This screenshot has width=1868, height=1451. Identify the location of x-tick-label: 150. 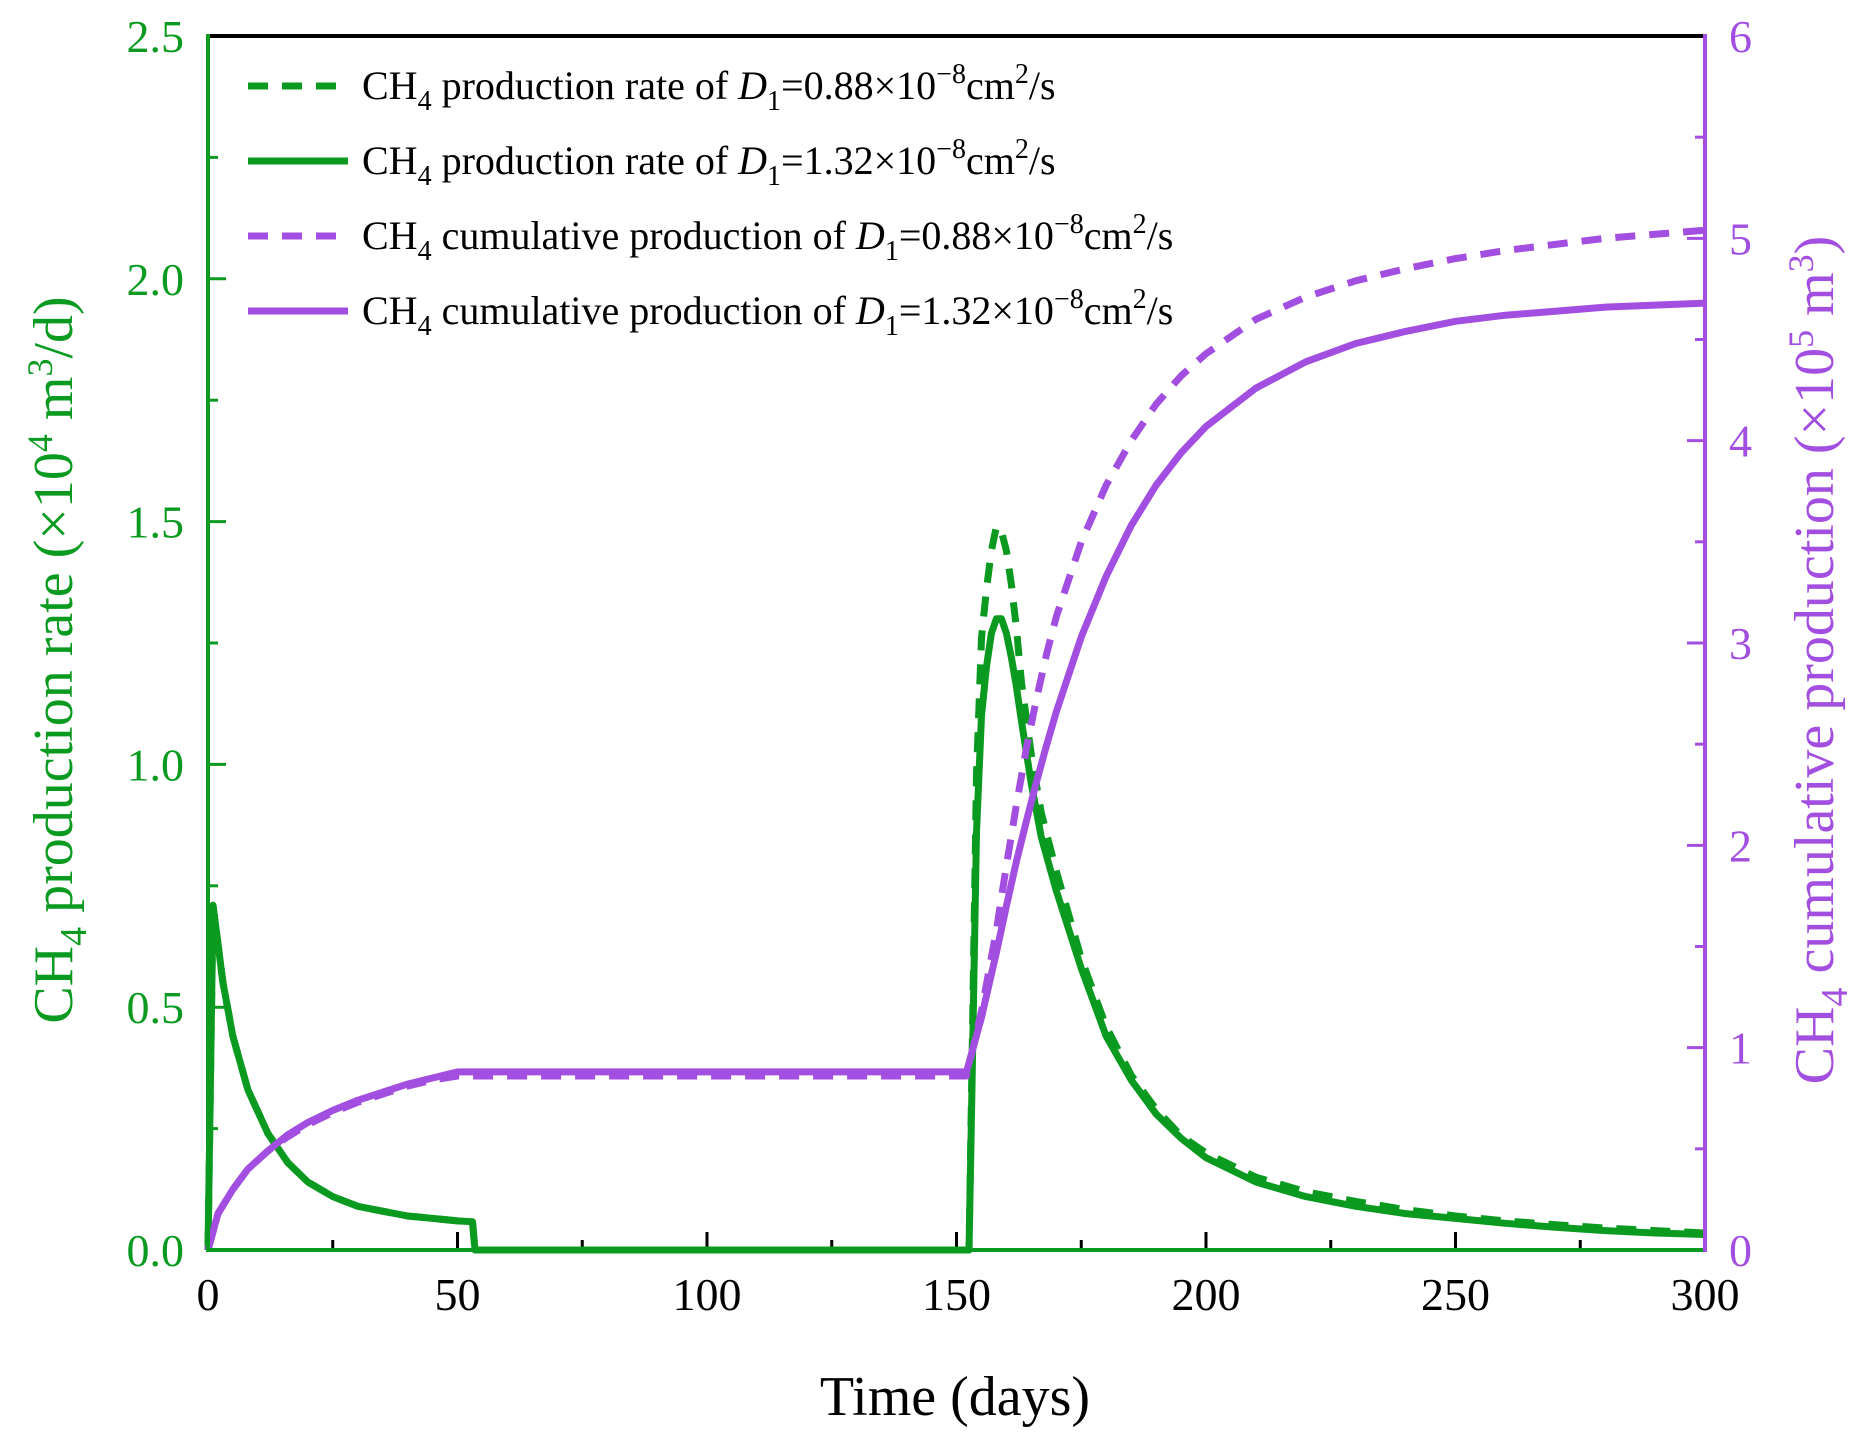
(956, 1294).